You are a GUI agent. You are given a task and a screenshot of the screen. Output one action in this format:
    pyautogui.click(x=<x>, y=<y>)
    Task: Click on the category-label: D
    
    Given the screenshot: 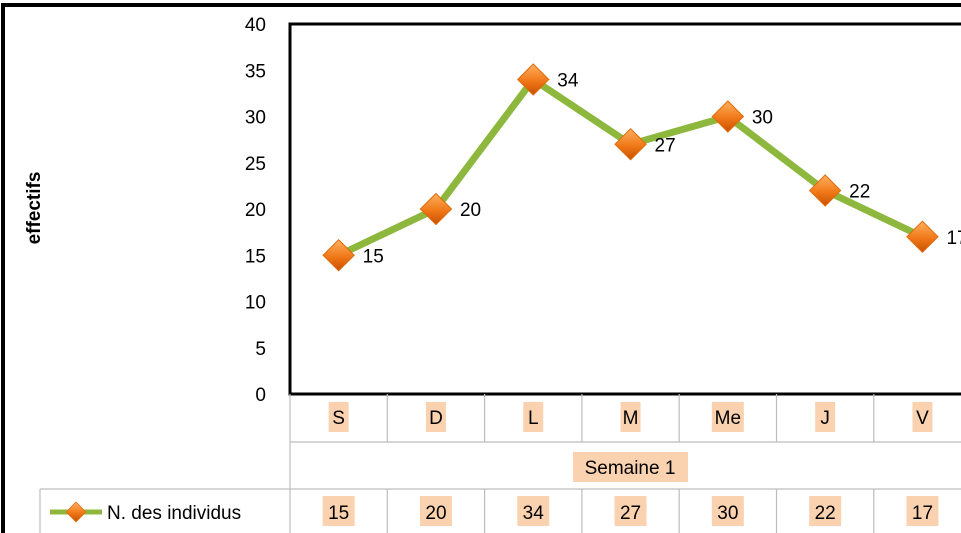 What is the action you would take?
    pyautogui.click(x=436, y=418)
    